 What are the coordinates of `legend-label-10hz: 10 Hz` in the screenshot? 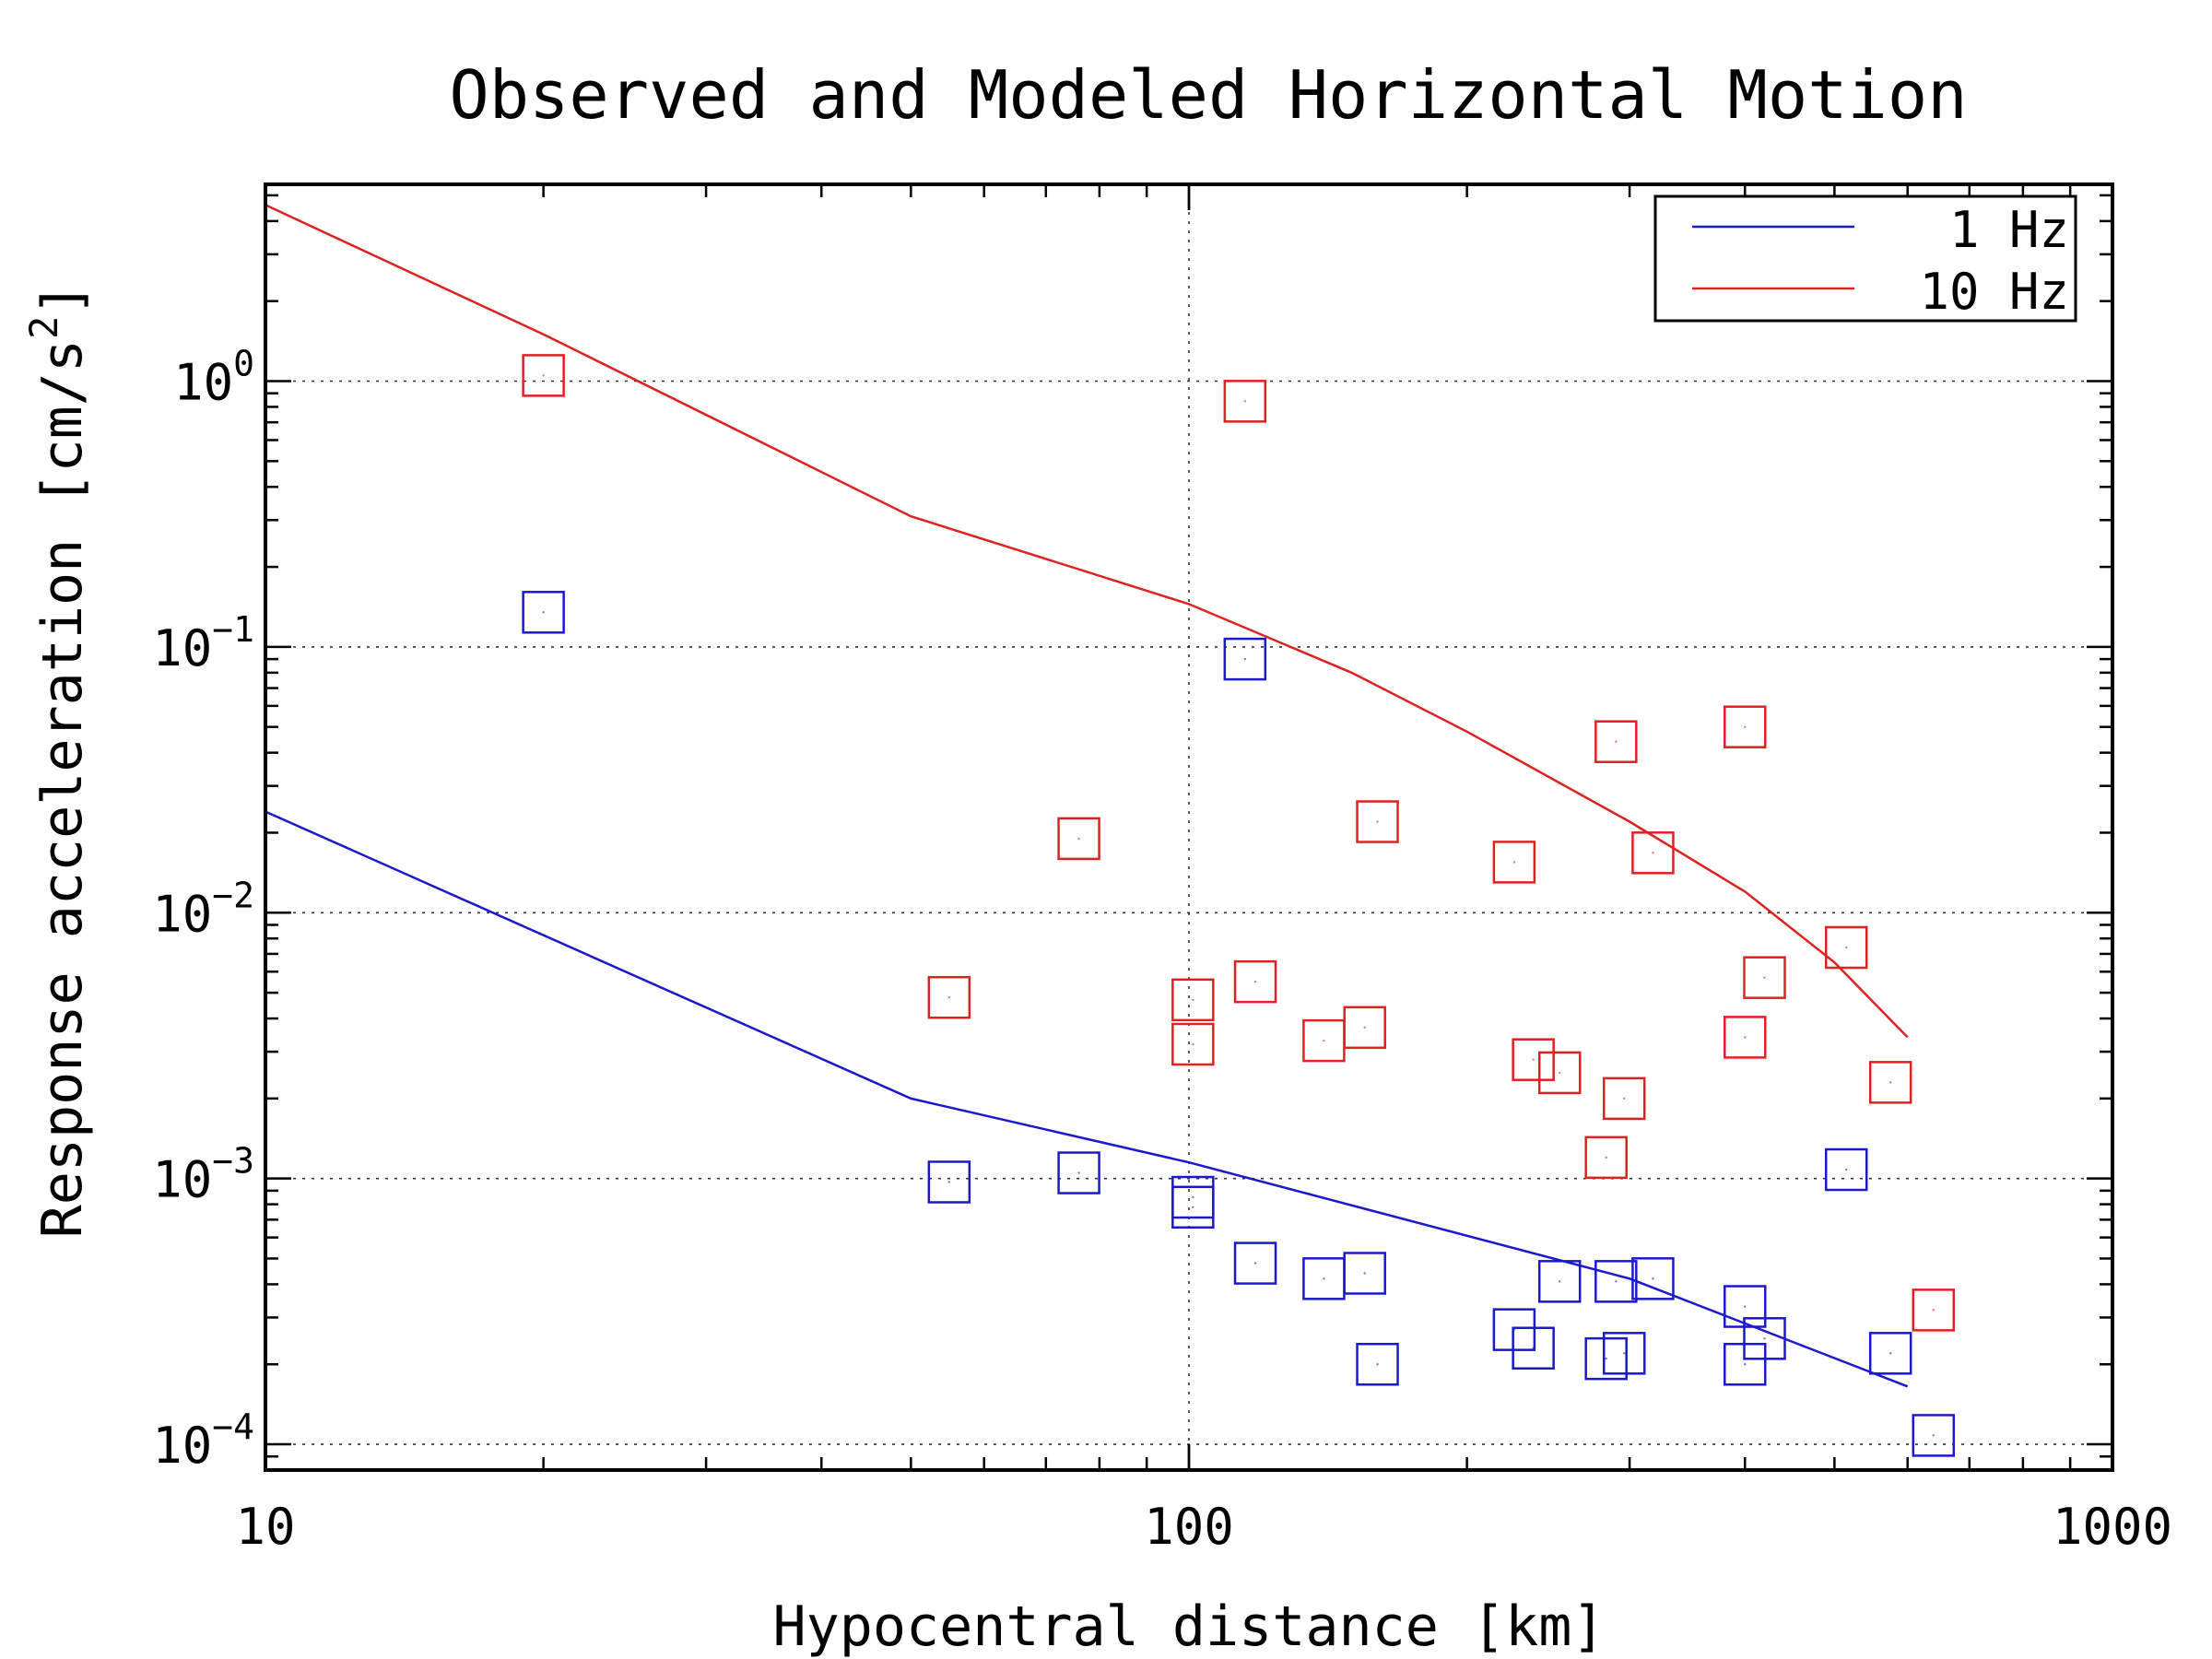 It's located at (1994, 292).